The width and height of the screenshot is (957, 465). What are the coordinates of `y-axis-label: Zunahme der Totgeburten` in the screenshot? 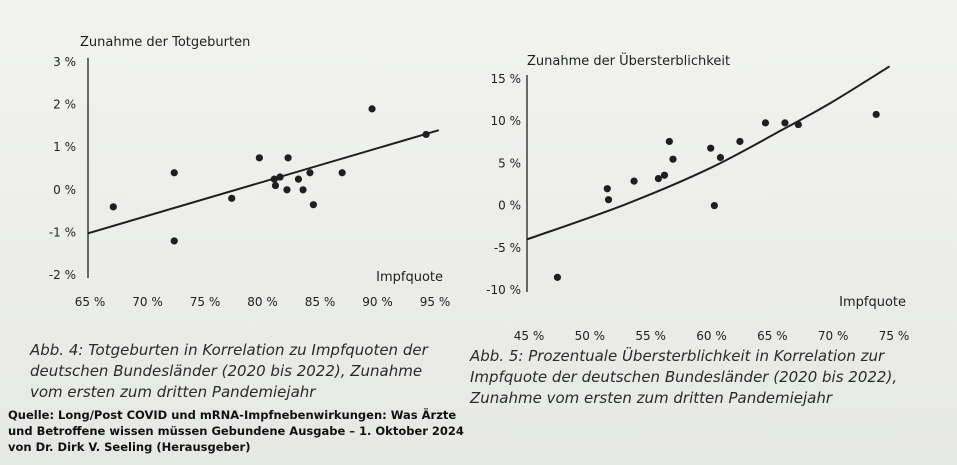 It's located at (165, 42).